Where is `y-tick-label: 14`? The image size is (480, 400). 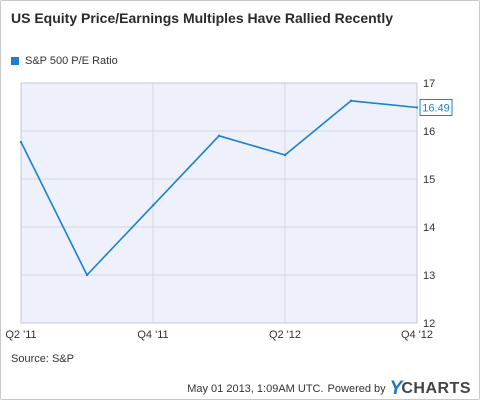
y-tick-label: 14 is located at coordinates (429, 228).